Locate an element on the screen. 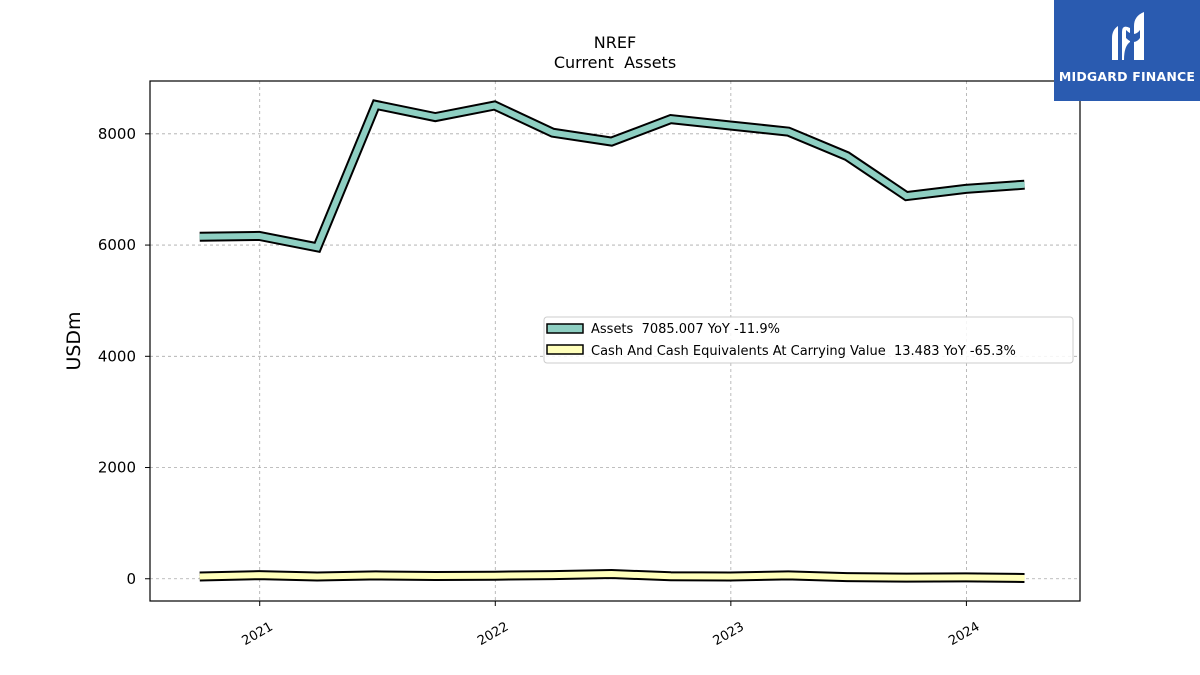 This screenshot has height=675, width=1200. brand-mark-icon is located at coordinates (1128, 36).